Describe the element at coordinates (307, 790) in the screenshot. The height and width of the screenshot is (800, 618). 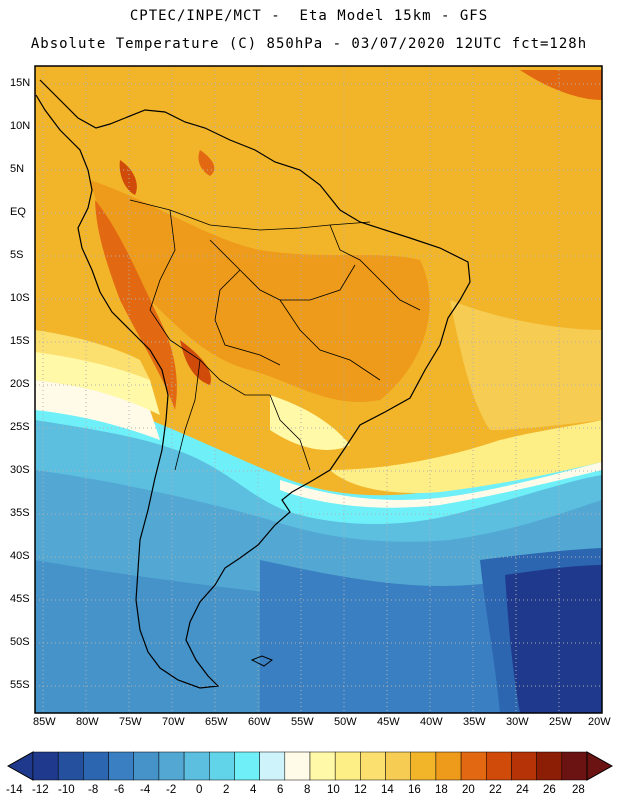
I see `colorbar-label: 8` at that location.